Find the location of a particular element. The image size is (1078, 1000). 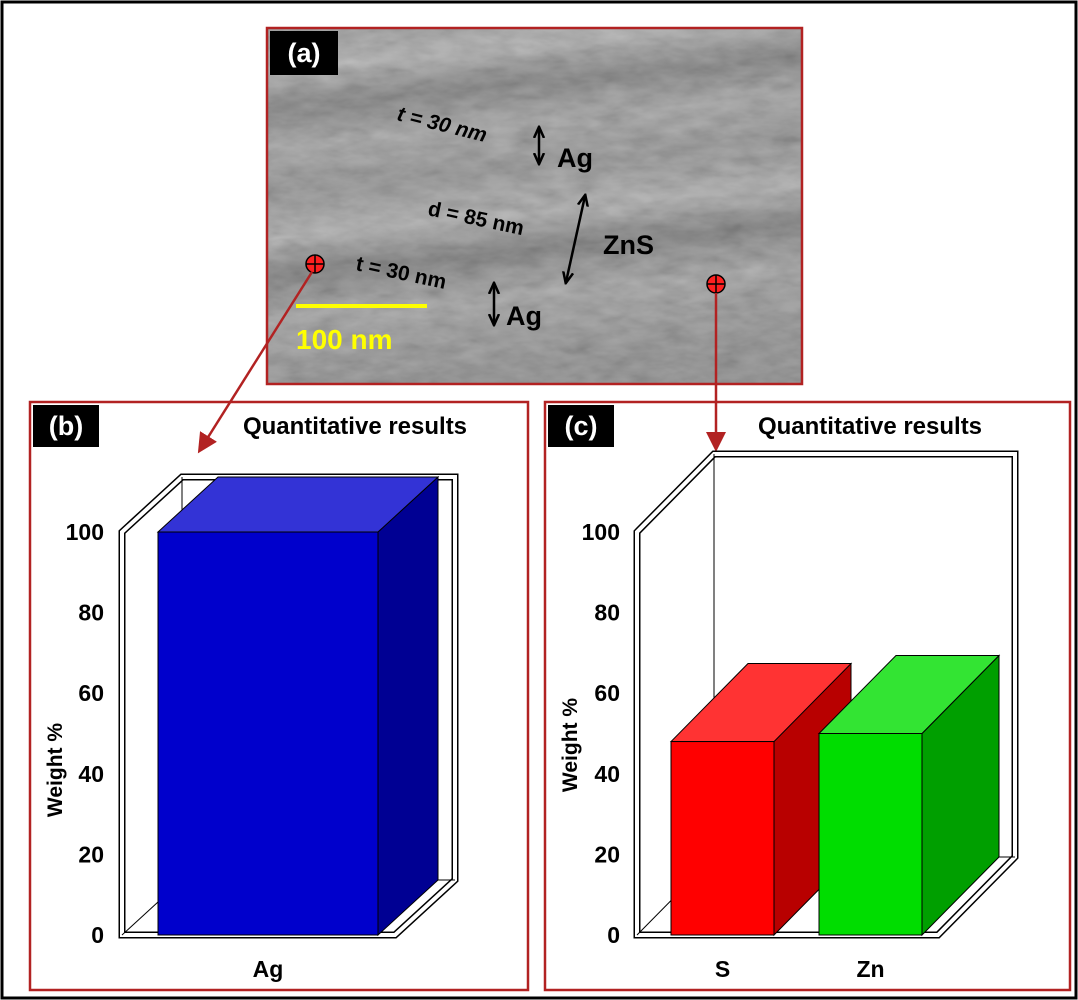

panel-a-label-bg is located at coordinates (304, 53).